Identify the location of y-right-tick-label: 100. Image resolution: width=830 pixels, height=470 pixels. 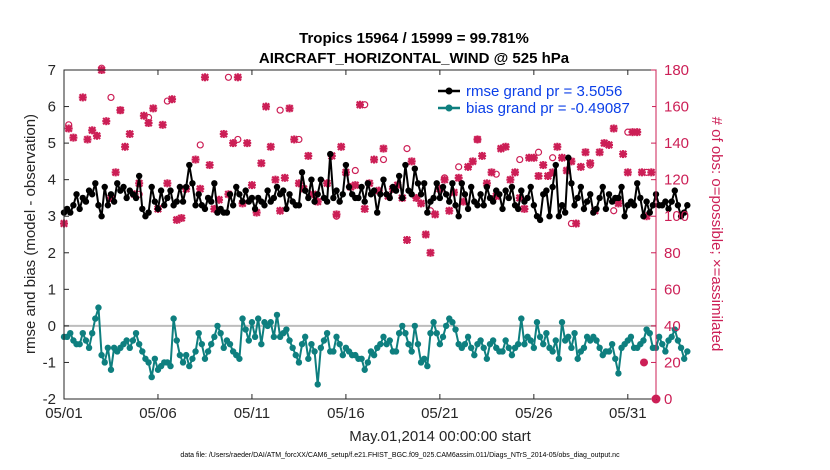
(676, 216).